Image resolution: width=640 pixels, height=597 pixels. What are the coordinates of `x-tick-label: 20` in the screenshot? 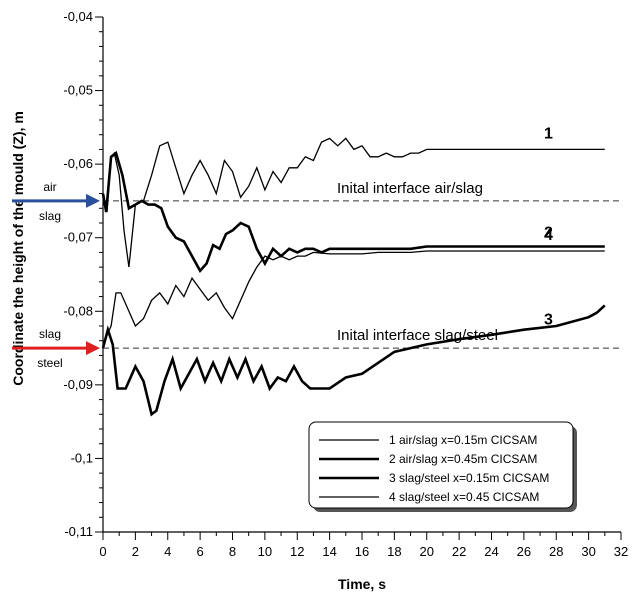 It's located at (427, 551).